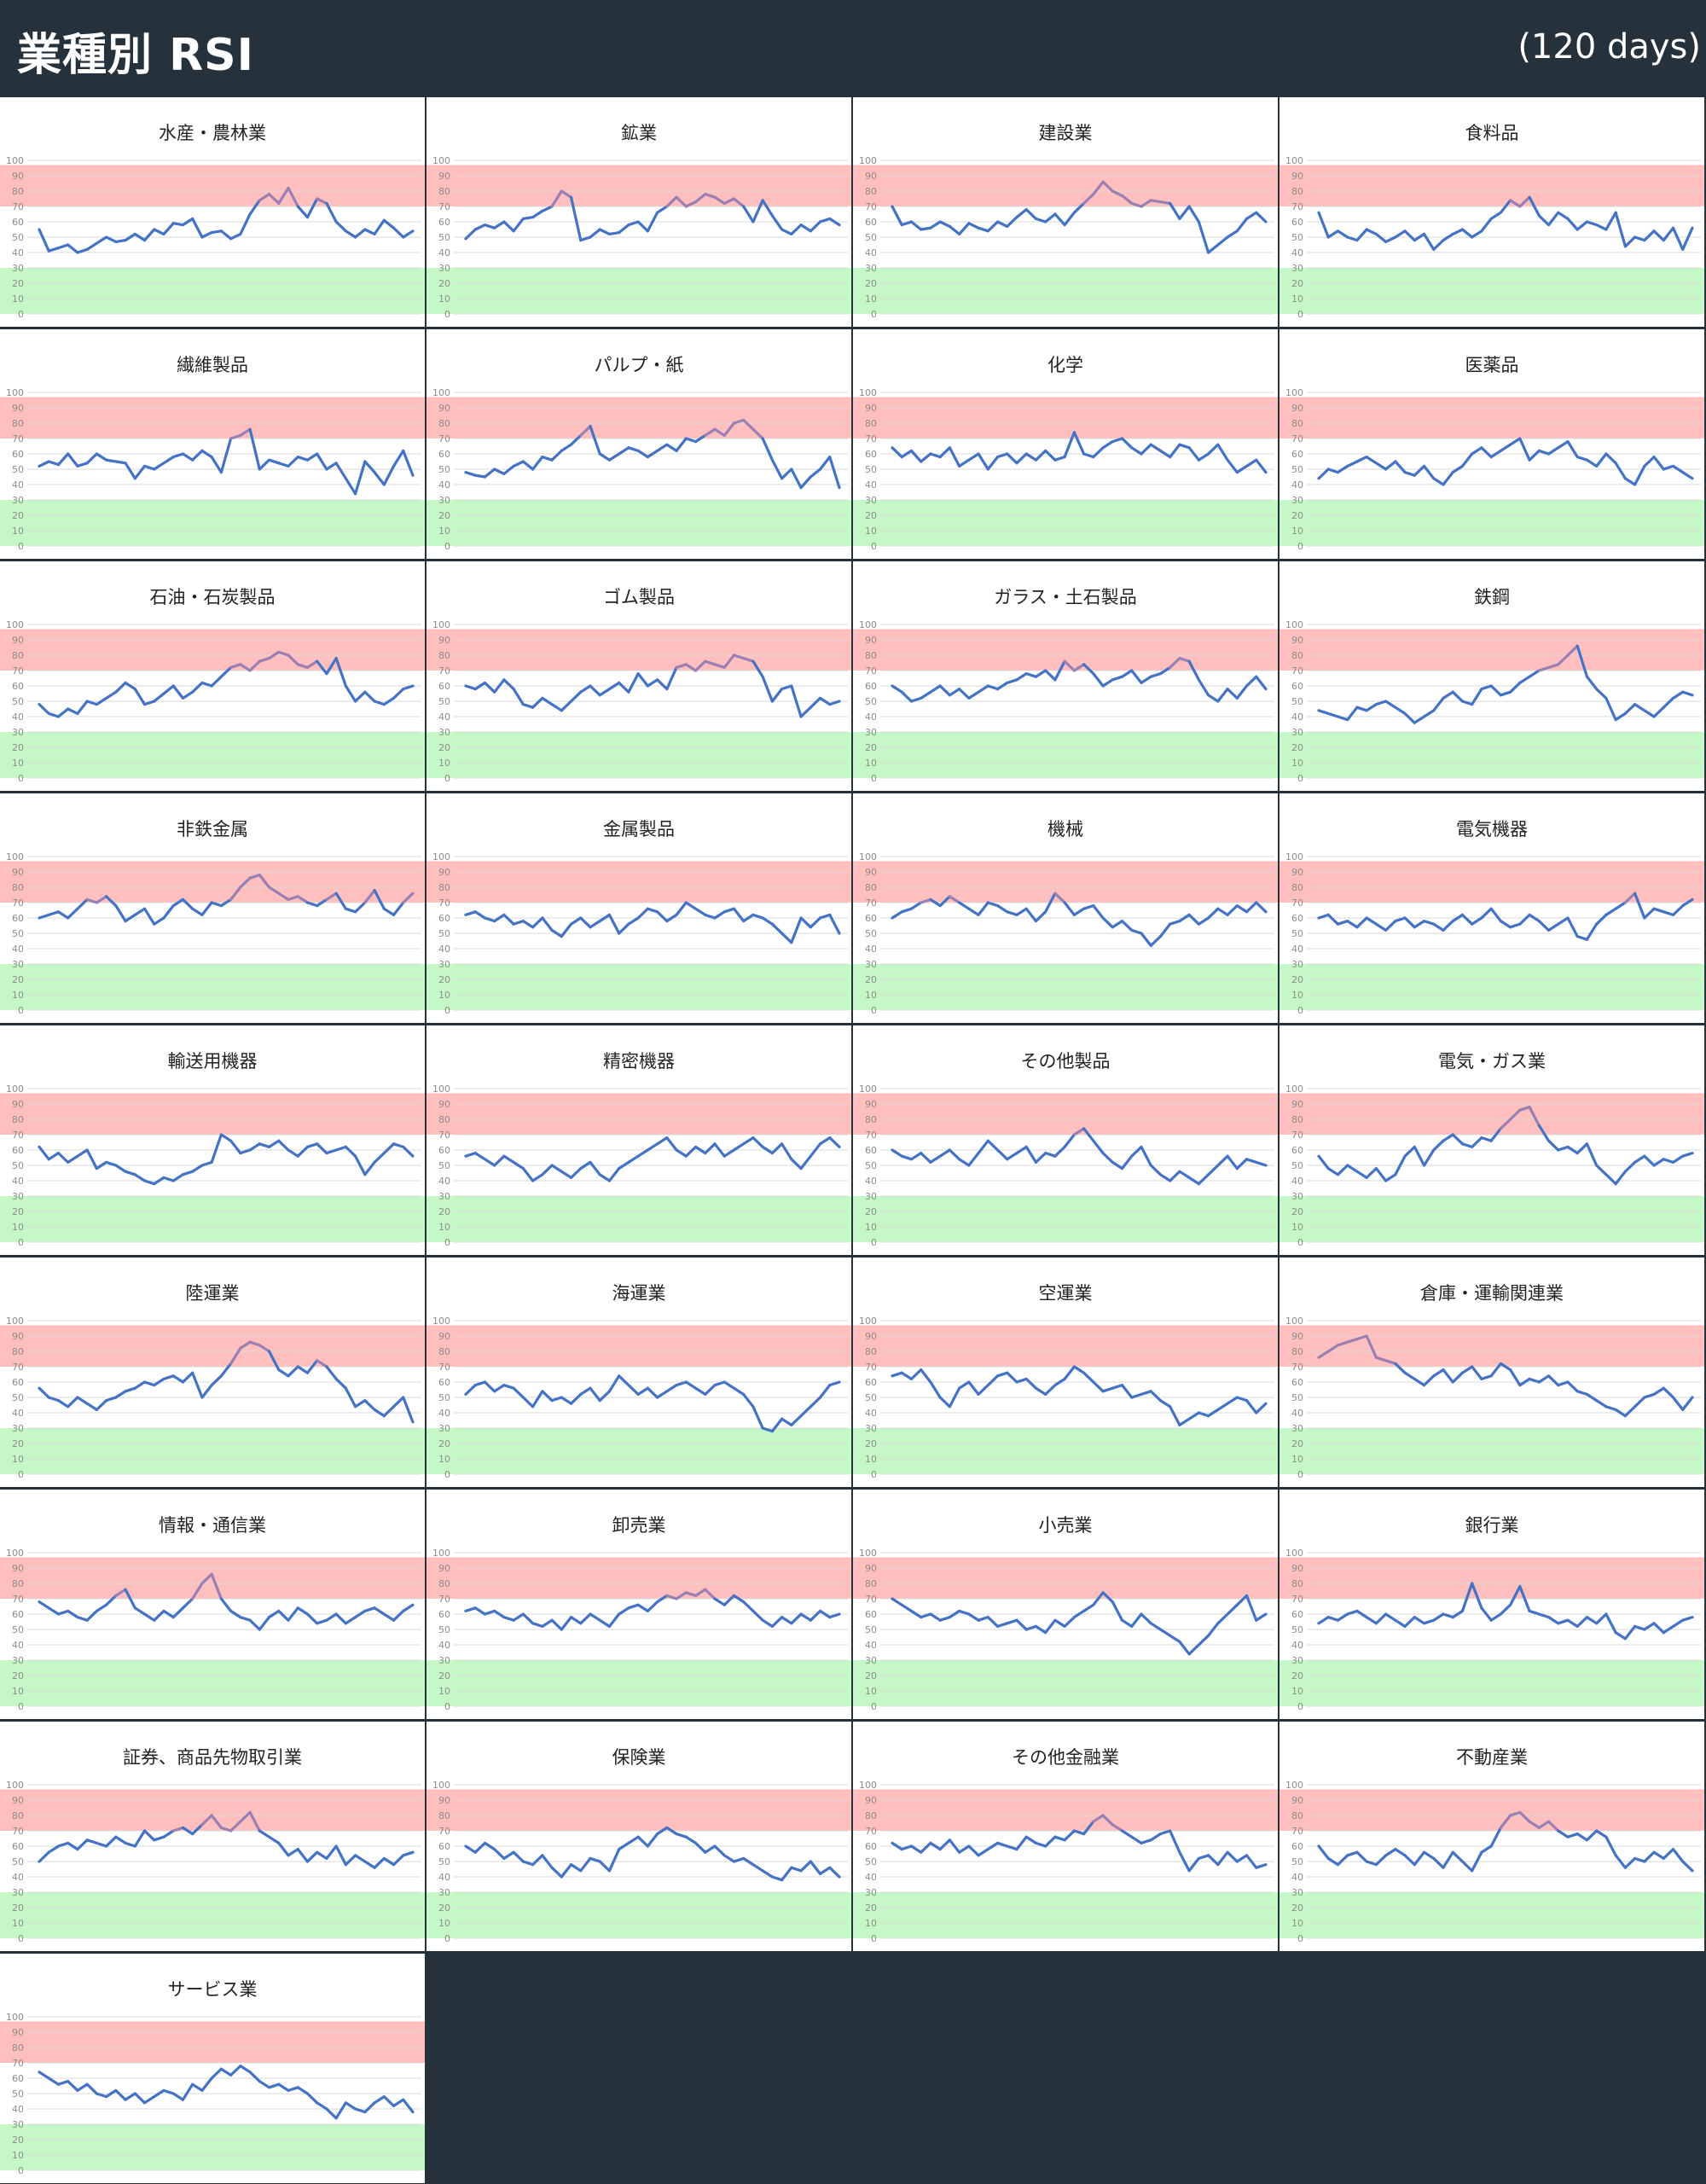  I want to click on rsi-chart-panel: 不動産業 0 10 20 30 40 50 60 70 80 90 100, so click(1492, 1837).